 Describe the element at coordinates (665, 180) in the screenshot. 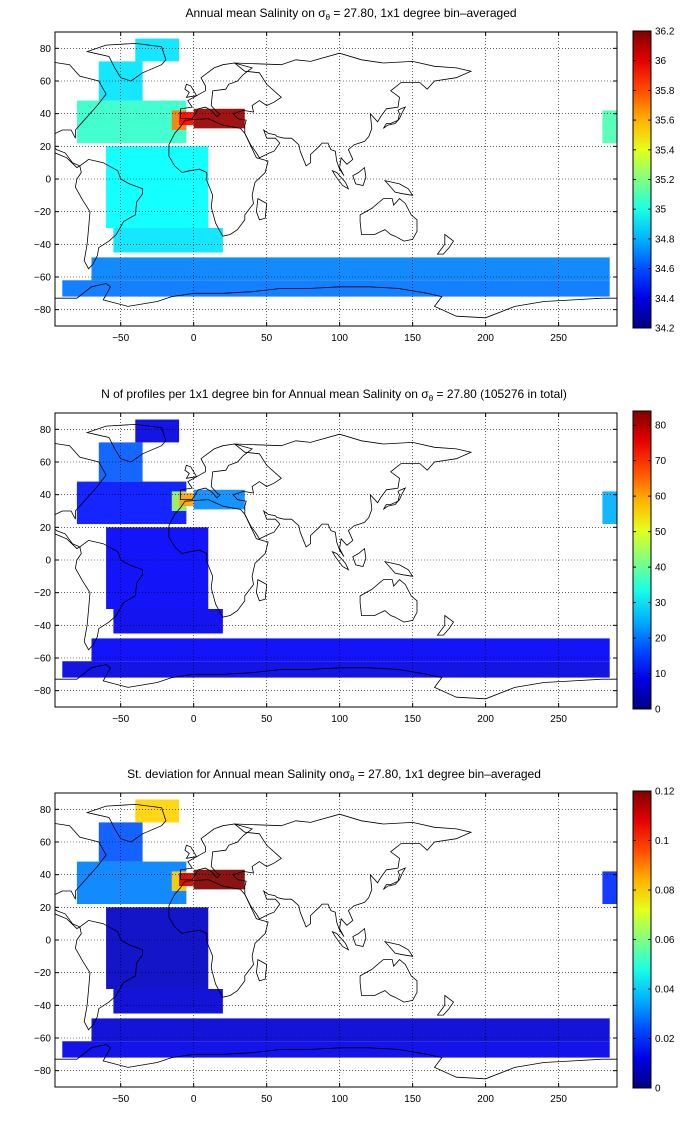

I see `colorbar-tick-label: 35.2` at that location.